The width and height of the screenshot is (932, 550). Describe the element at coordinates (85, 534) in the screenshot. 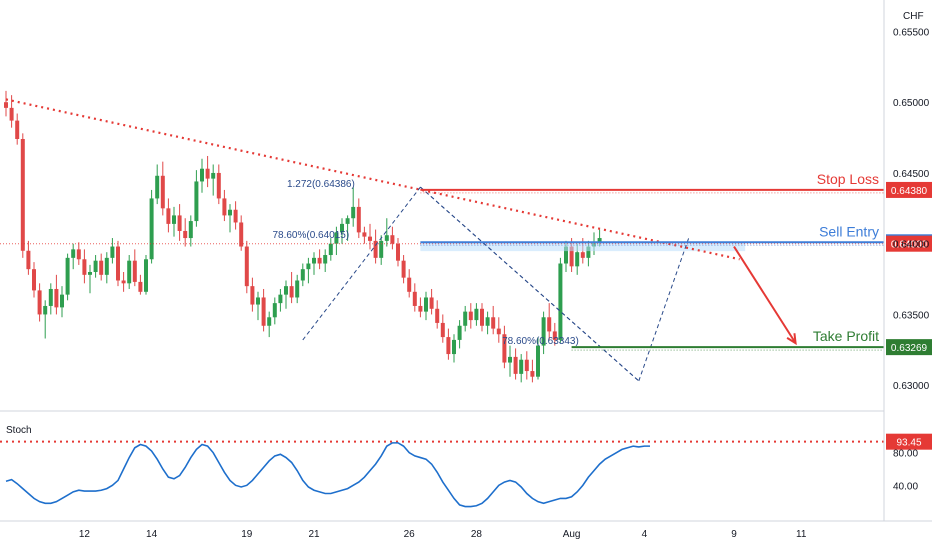

I see `date-tick-label: 12` at that location.